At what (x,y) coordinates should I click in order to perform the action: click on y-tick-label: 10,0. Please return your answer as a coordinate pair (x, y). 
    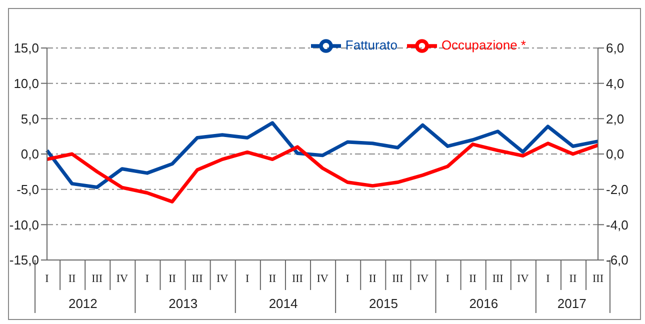
    Looking at the image, I should click on (26, 83).